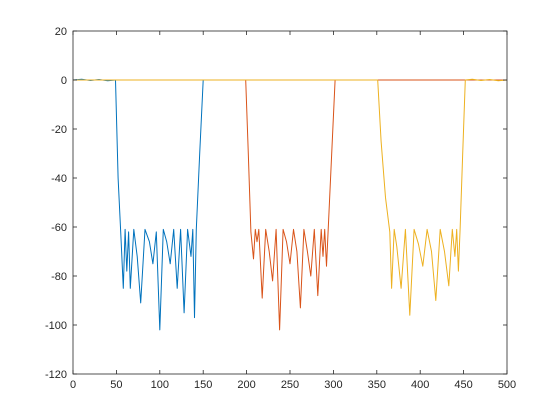 The height and width of the screenshot is (420, 560). I want to click on x-tick-label: 250, so click(290, 385).